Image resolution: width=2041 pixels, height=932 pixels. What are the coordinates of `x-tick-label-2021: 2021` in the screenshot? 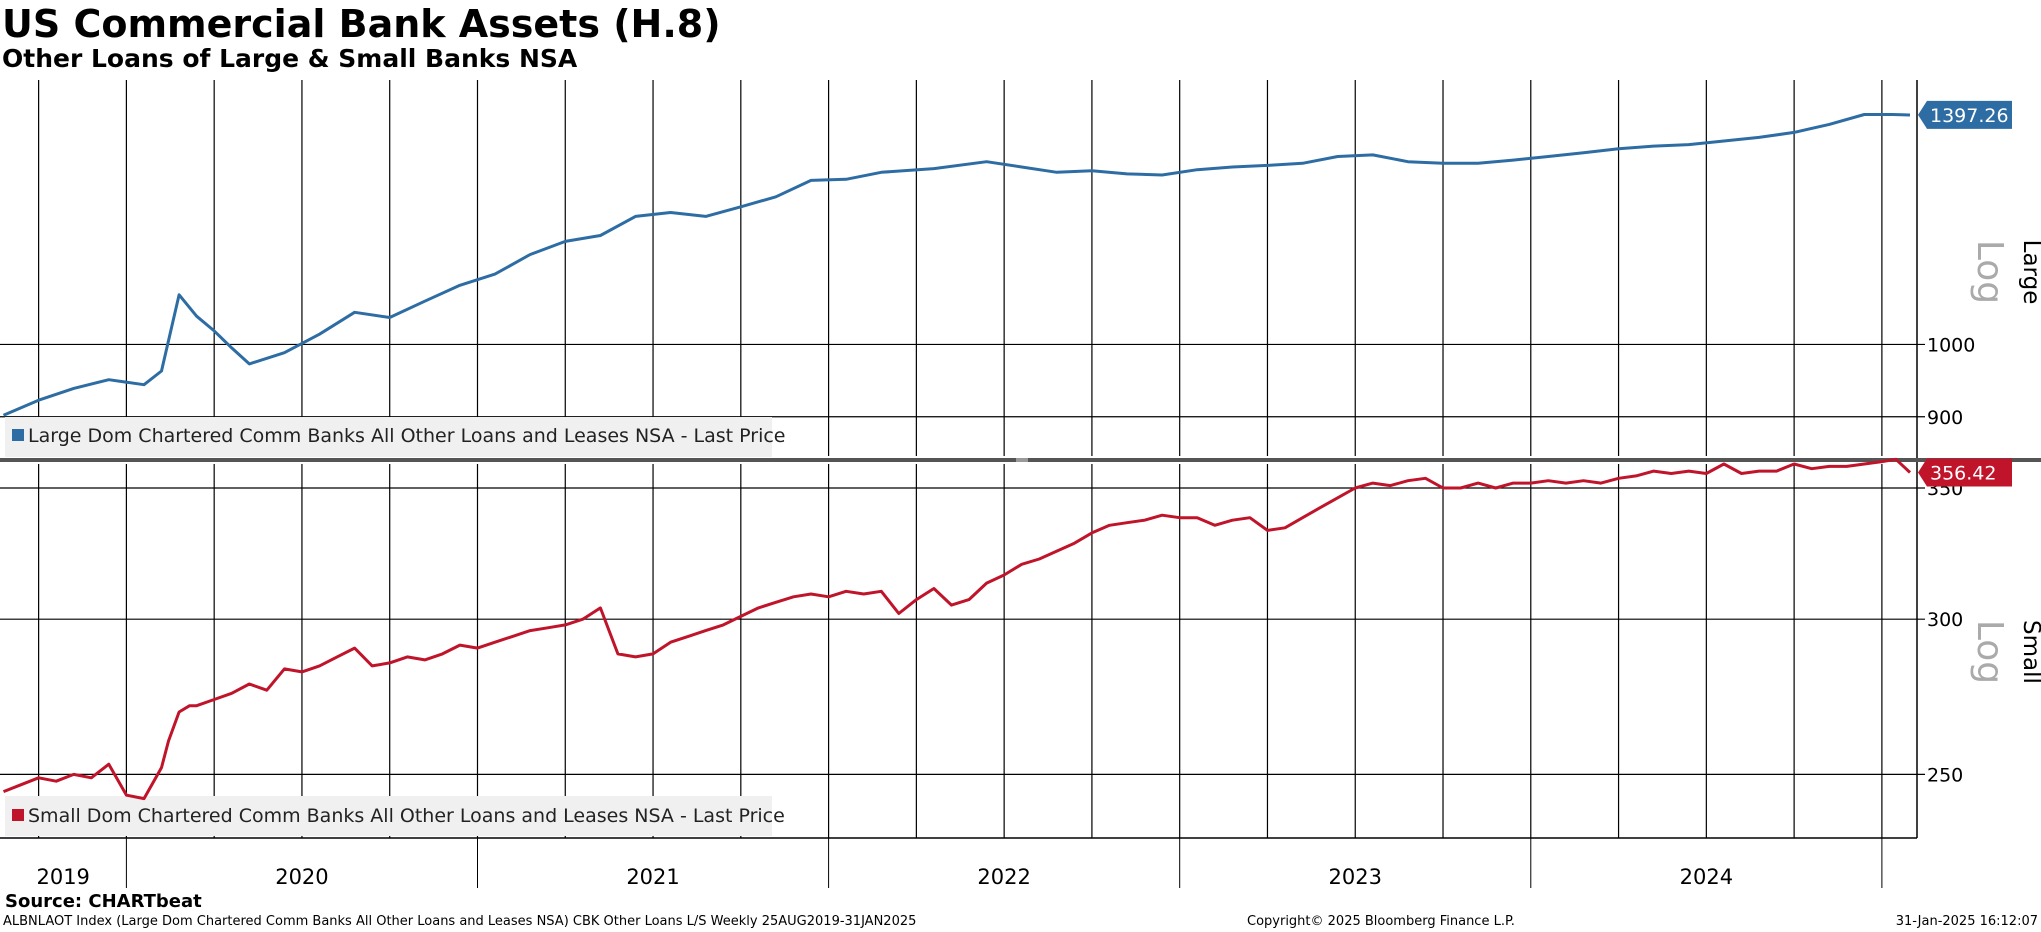 It's located at (652, 877).